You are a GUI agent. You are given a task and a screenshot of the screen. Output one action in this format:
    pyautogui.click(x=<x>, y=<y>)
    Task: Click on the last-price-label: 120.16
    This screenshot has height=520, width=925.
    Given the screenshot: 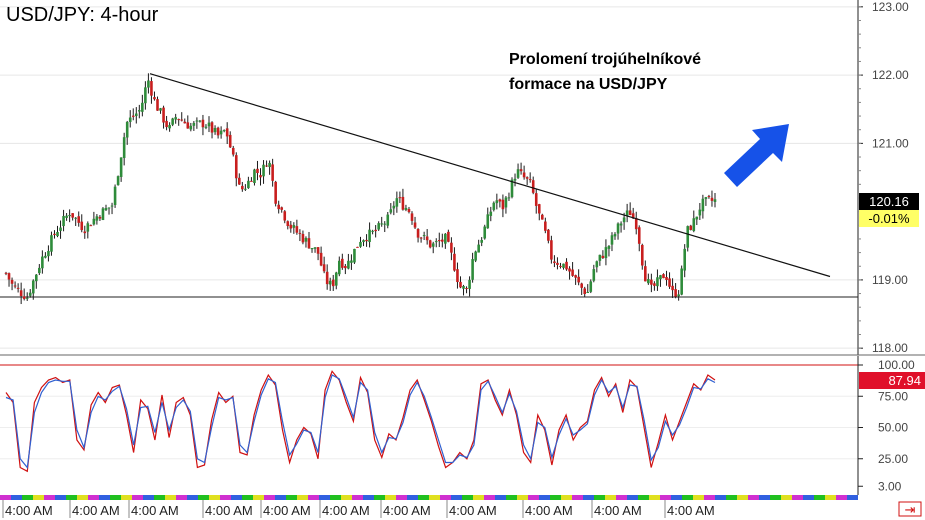 What is the action you would take?
    pyautogui.click(x=889, y=201)
    